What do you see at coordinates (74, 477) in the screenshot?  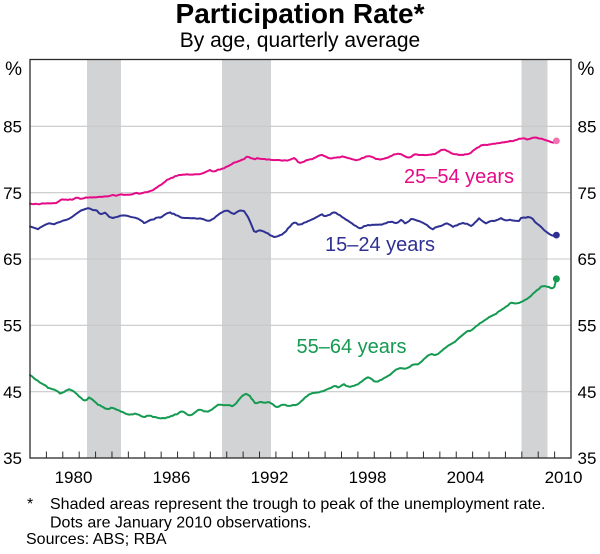 I see `svg-text: 1980` at bounding box center [74, 477].